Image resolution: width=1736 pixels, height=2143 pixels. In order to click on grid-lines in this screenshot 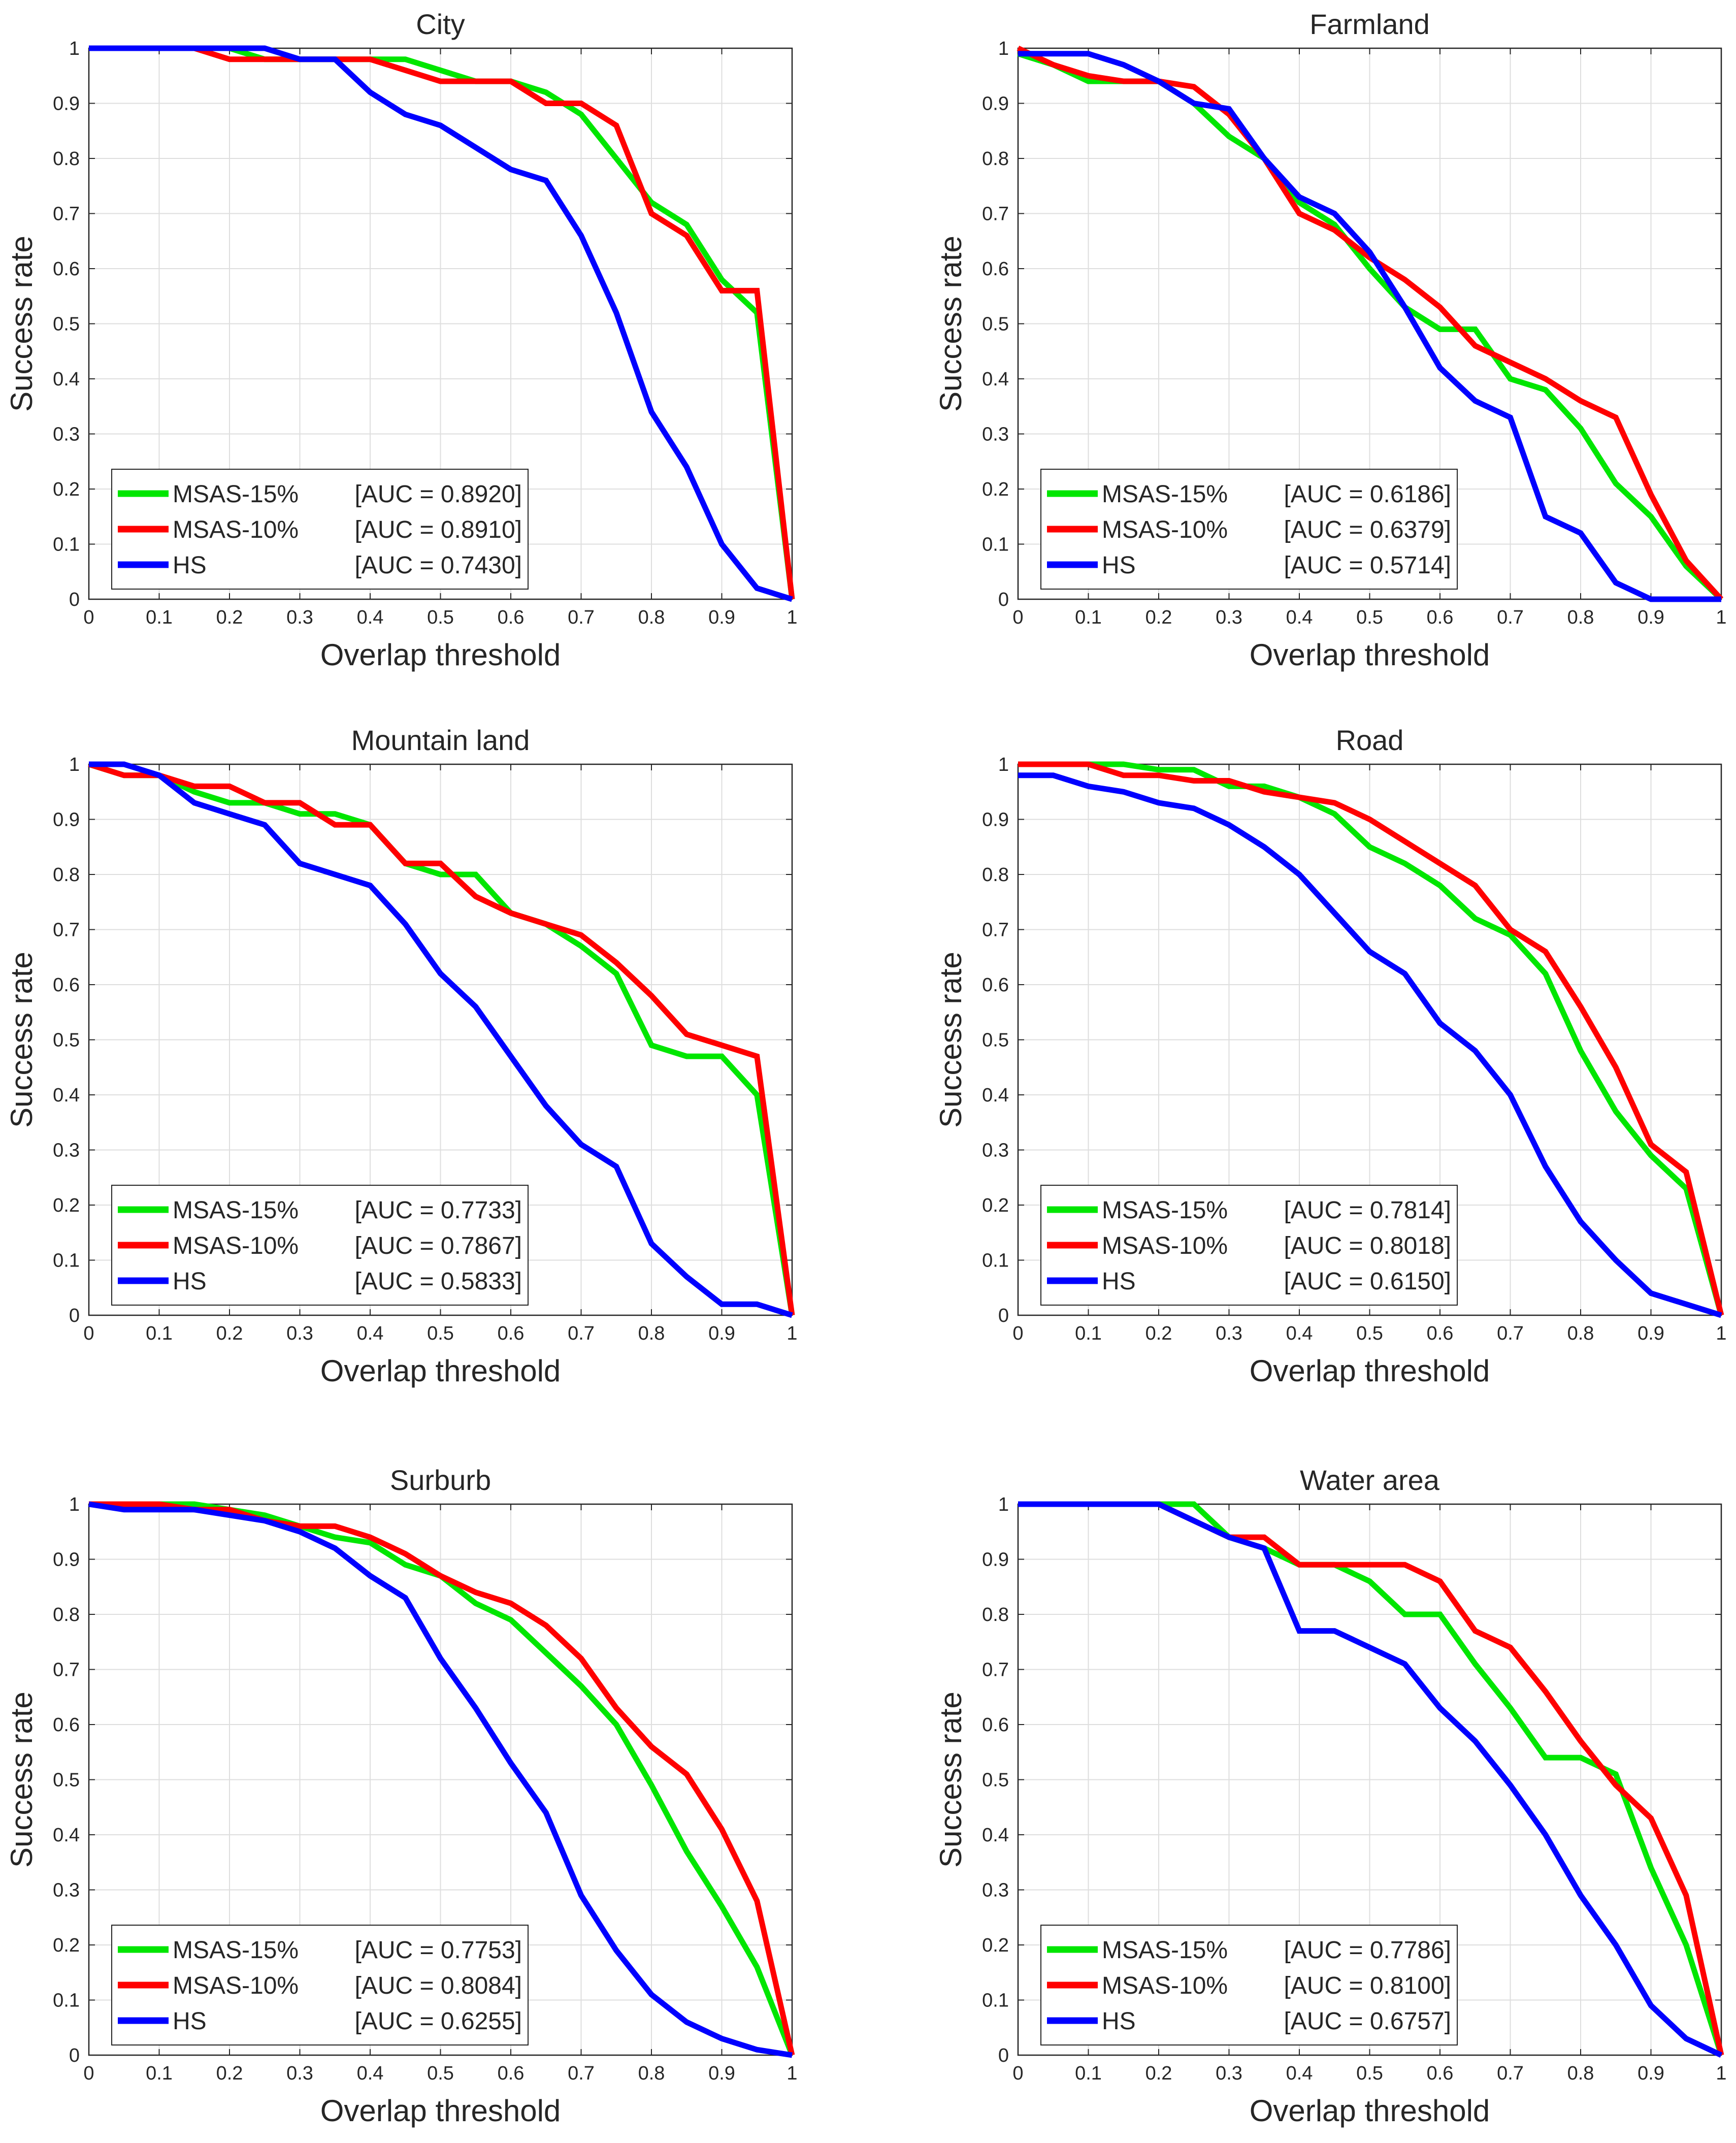, I will do `click(440, 1039)`.